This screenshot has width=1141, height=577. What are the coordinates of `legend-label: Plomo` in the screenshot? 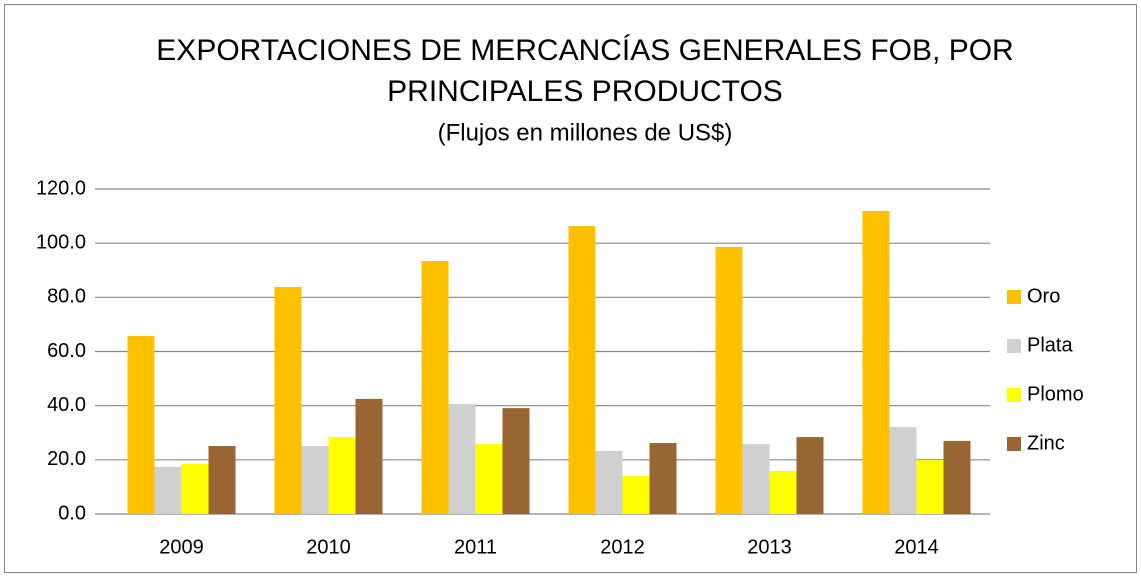 It's located at (1055, 394).